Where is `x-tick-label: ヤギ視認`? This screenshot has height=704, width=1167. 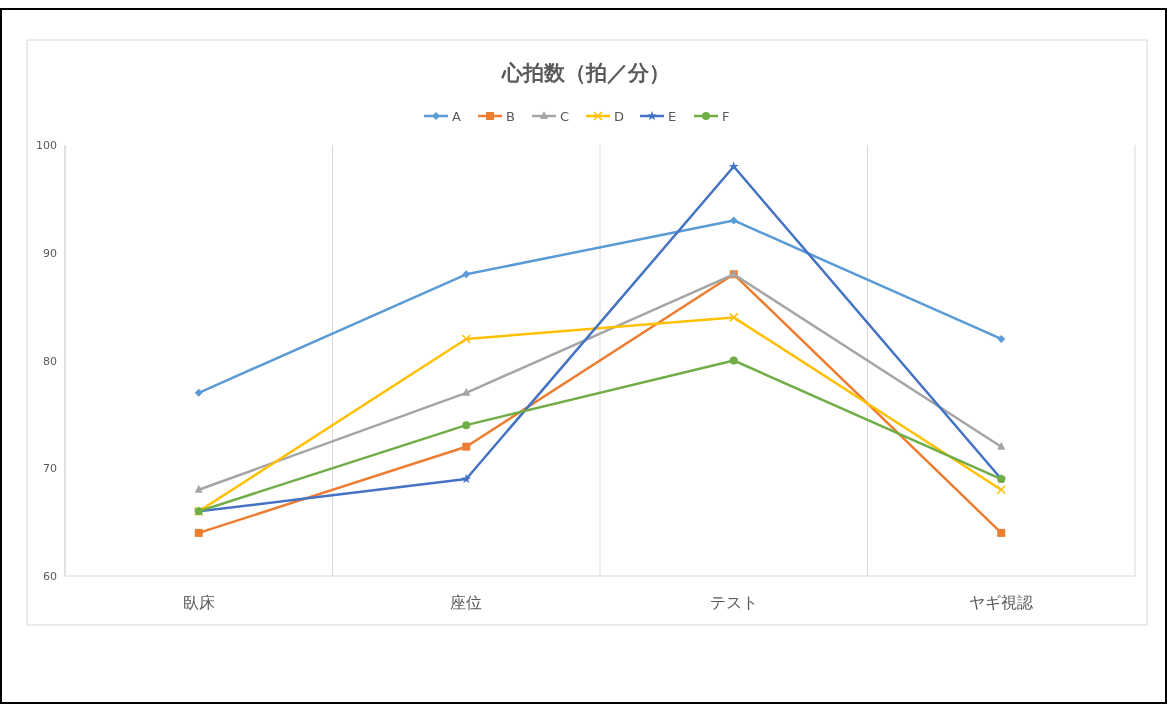
x-tick-label: ヤギ視認 is located at coordinates (1001, 602).